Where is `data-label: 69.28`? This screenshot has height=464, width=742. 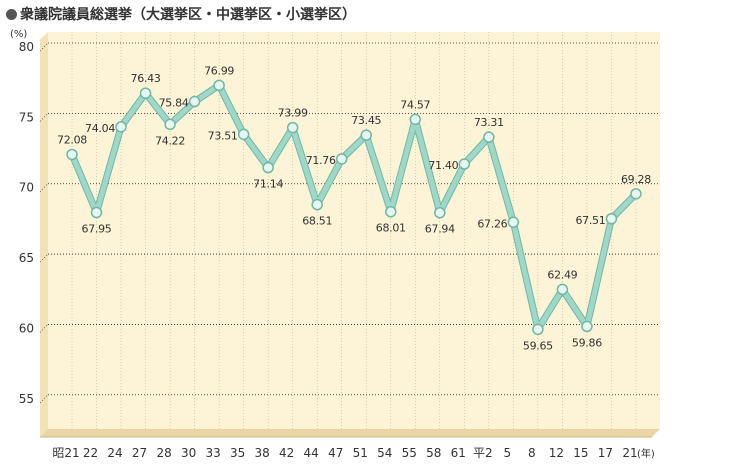
data-label: 69.28 is located at coordinates (636, 179).